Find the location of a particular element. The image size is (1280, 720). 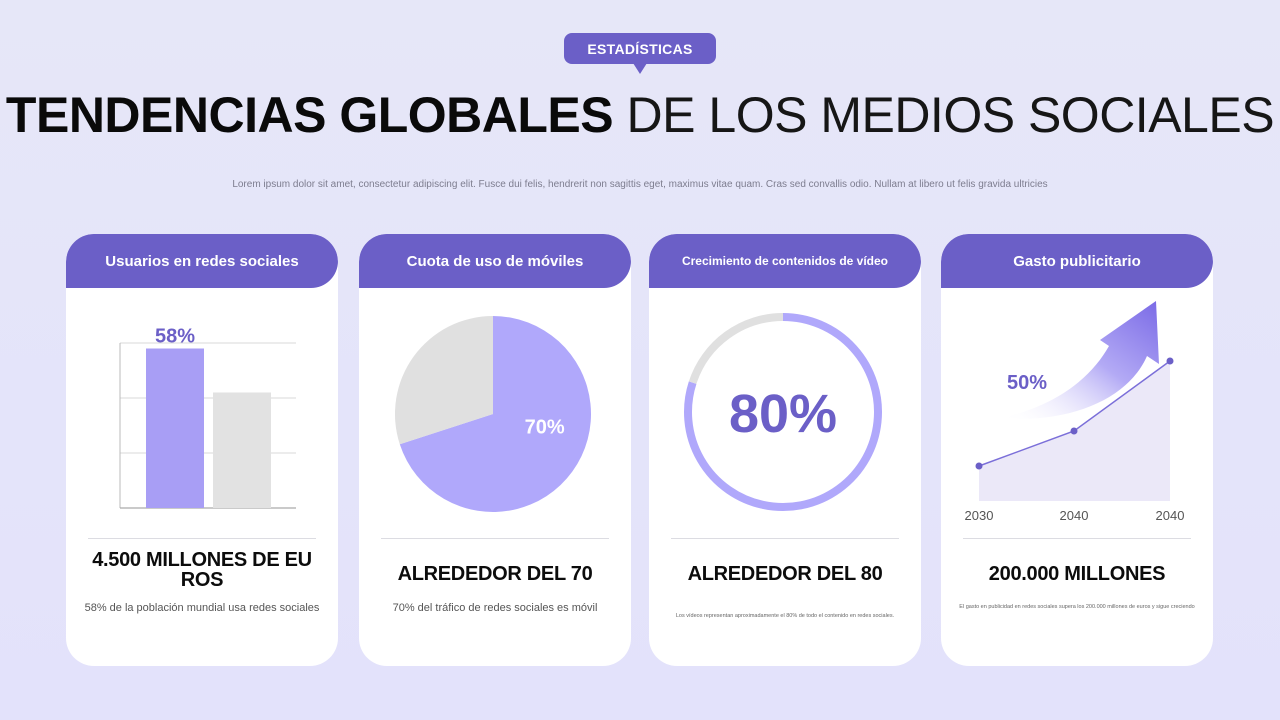

pie-chart: 70% is located at coordinates (493, 414).